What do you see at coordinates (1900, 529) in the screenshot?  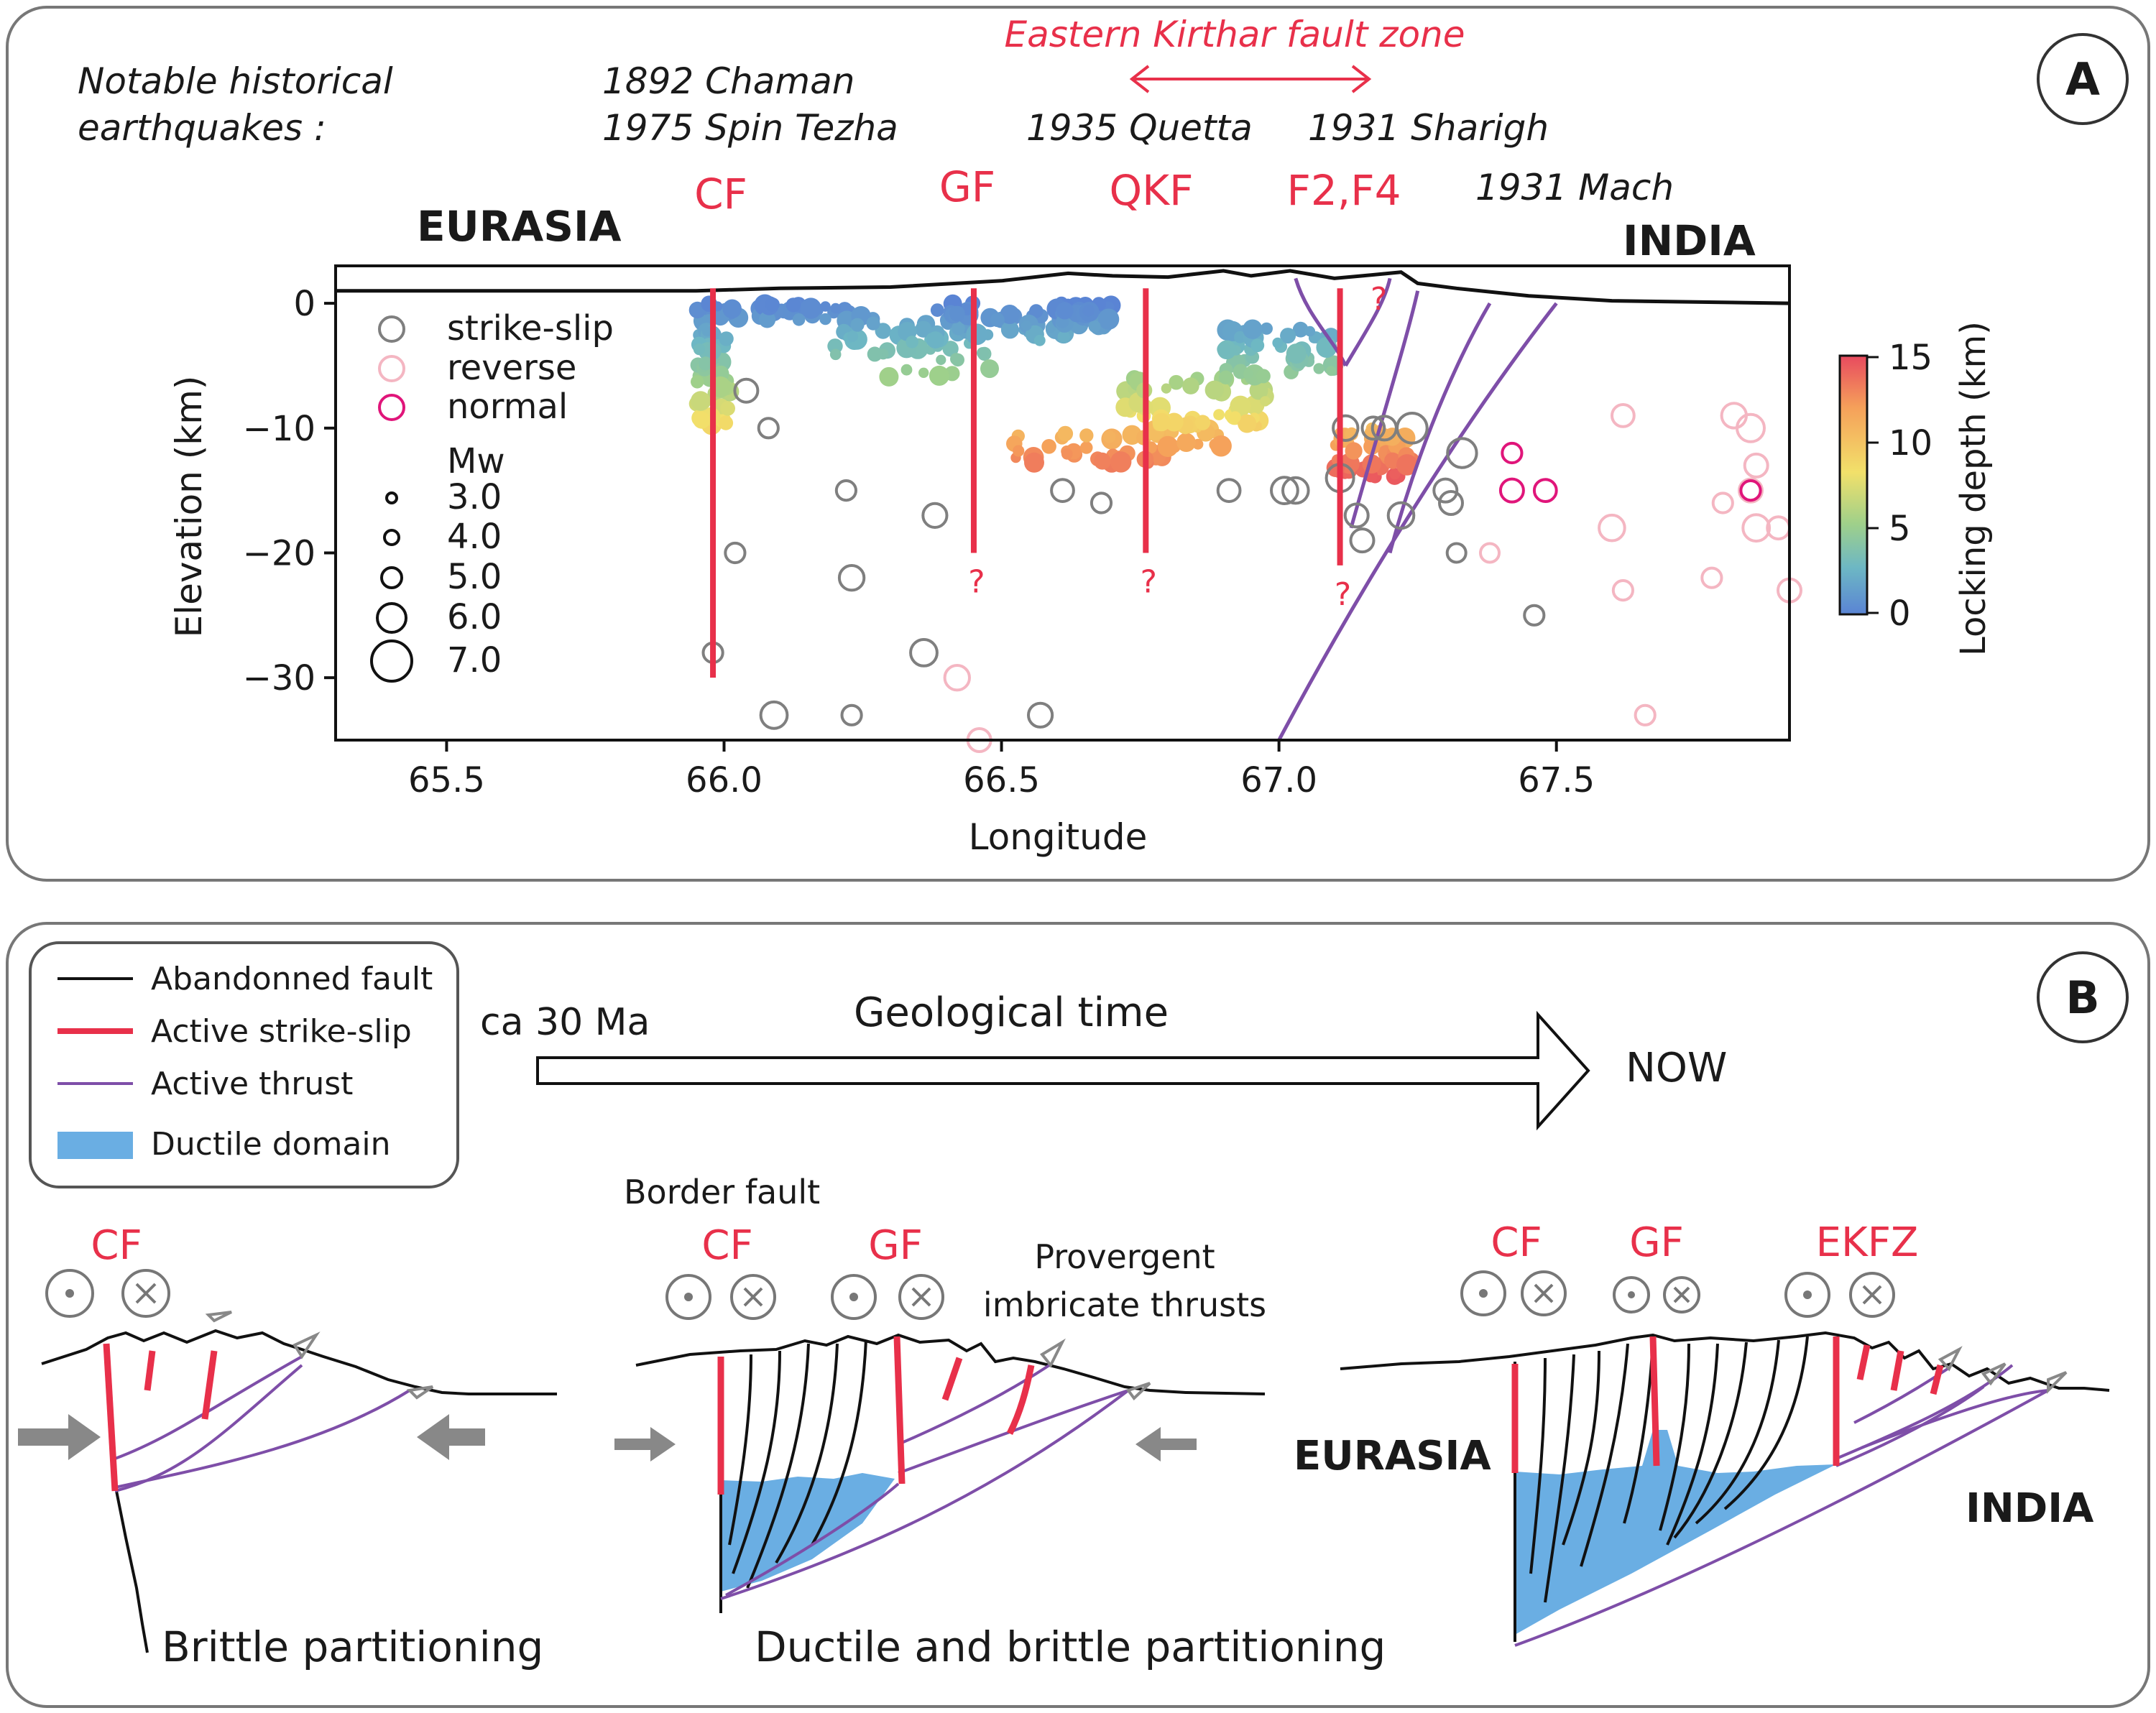 I see `colorbar-tick-5: 5` at bounding box center [1900, 529].